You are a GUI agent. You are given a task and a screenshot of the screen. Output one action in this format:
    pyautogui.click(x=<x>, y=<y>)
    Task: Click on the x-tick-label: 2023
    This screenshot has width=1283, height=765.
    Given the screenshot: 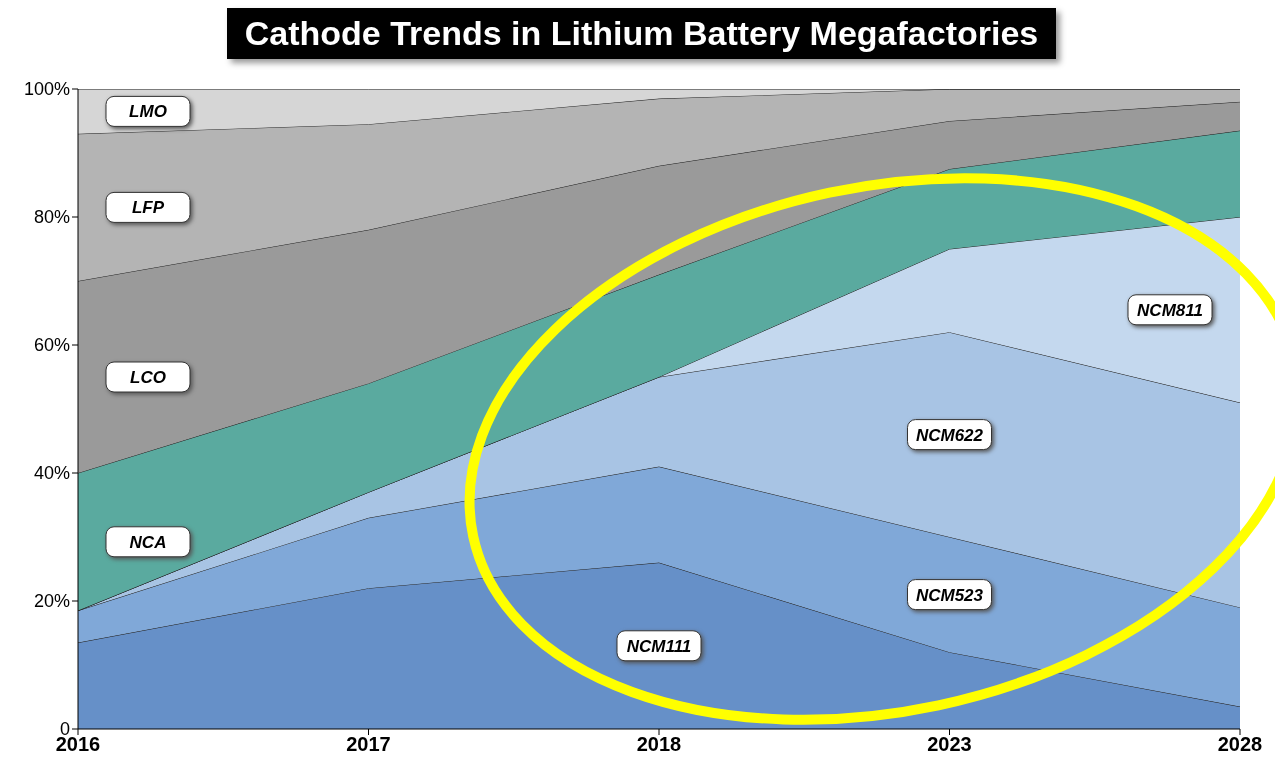 What is the action you would take?
    pyautogui.click(x=949, y=744)
    